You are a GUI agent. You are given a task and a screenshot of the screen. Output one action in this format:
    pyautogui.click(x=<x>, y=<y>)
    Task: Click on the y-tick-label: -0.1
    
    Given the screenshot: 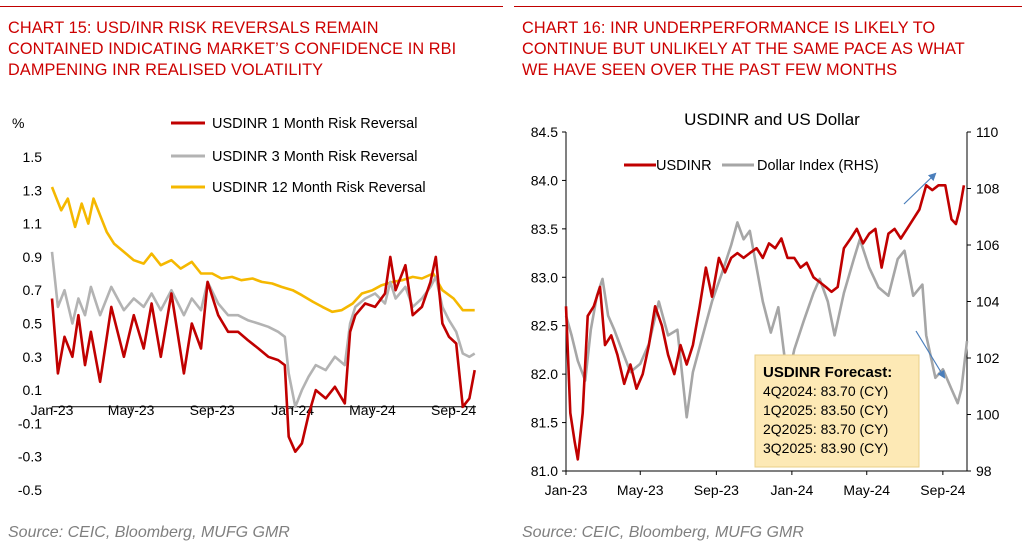 What is the action you would take?
    pyautogui.click(x=30, y=423)
    